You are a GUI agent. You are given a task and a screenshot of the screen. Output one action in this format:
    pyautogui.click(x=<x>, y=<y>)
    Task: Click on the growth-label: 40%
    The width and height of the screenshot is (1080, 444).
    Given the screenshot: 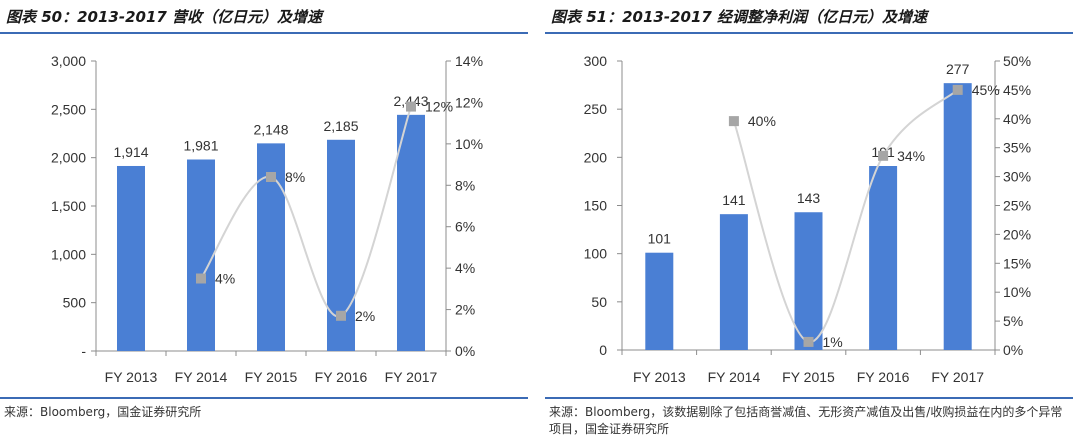 What is the action you would take?
    pyautogui.click(x=762, y=121)
    